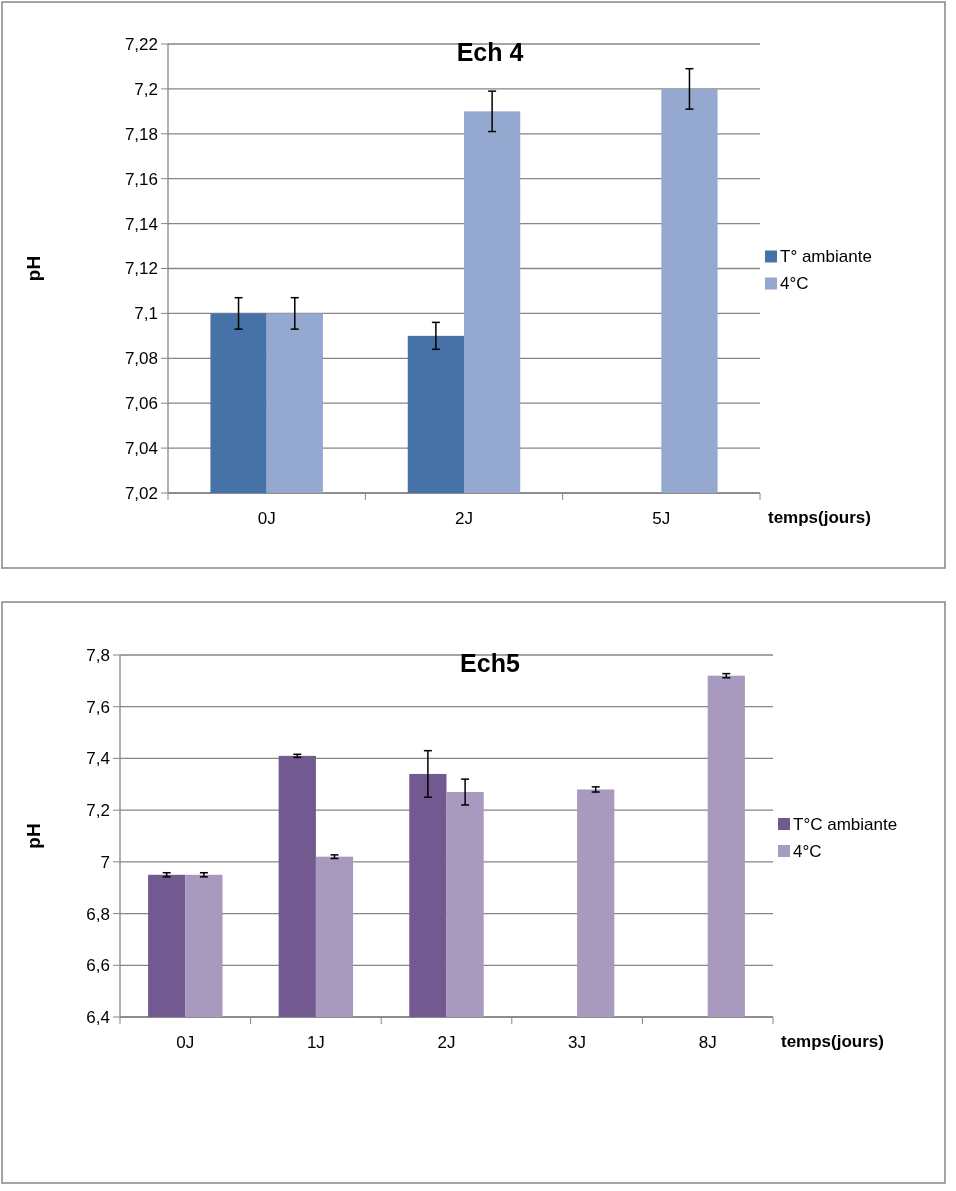 The image size is (956, 1191). Describe the element at coordinates (661, 518) in the screenshot. I see `x-tick-label: 5J` at that location.